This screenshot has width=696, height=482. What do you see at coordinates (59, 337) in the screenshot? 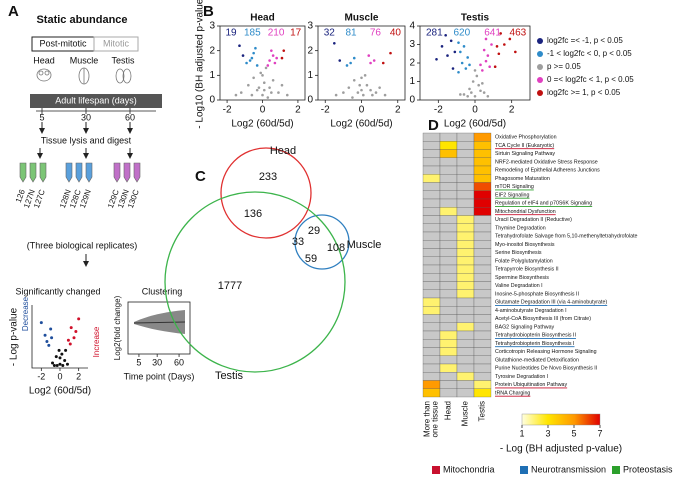
I see `axis` at bounding box center [59, 337].